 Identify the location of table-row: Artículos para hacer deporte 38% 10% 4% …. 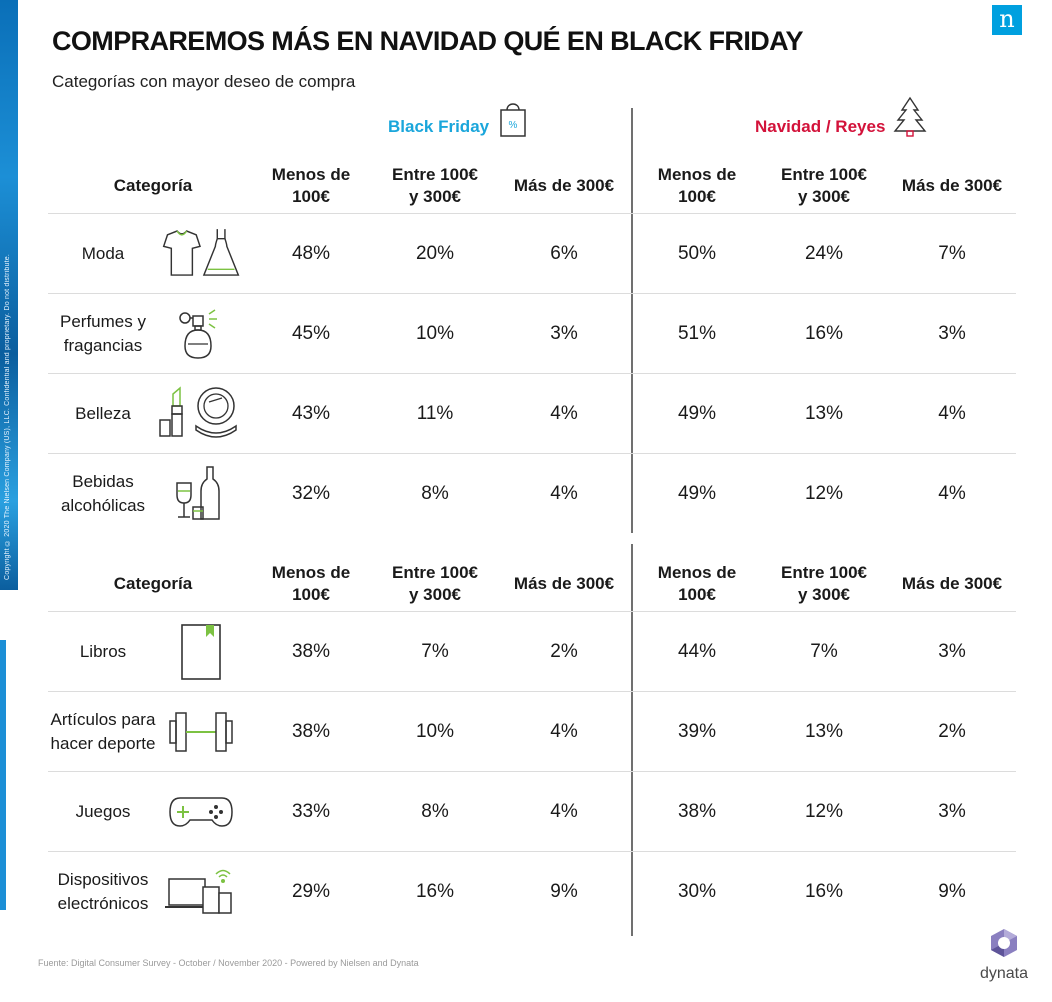
(532, 732).